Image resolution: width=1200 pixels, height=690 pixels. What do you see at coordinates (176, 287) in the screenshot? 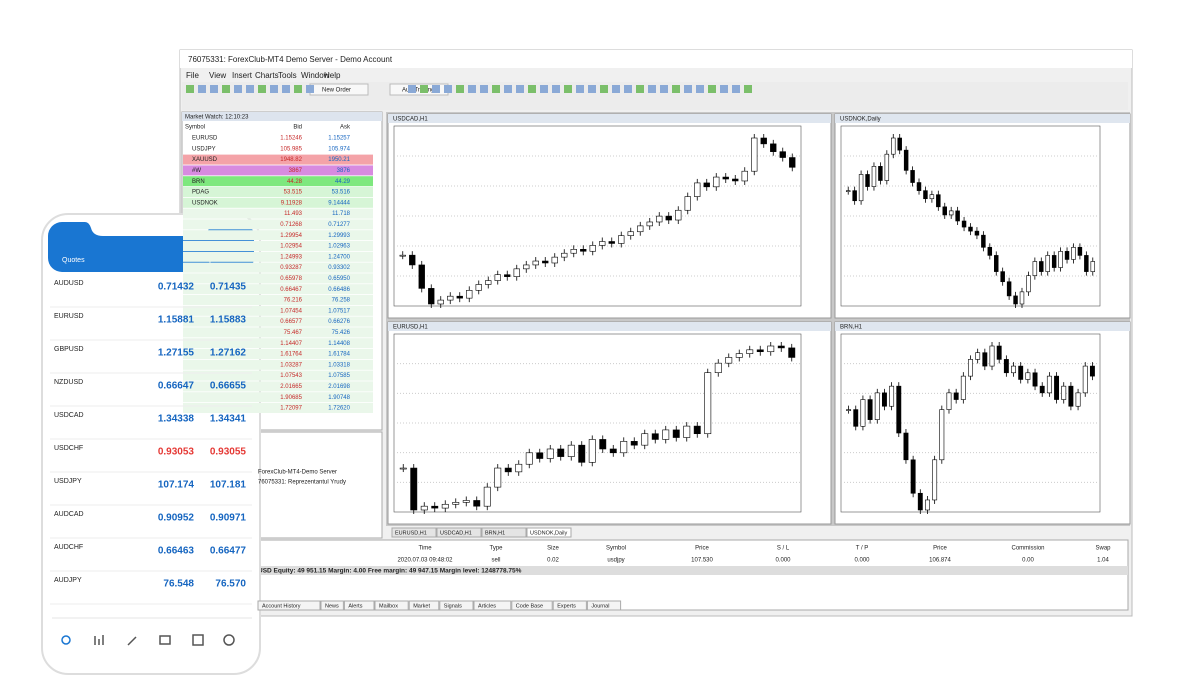
I see `quote-bid: 0.71432` at bounding box center [176, 287].